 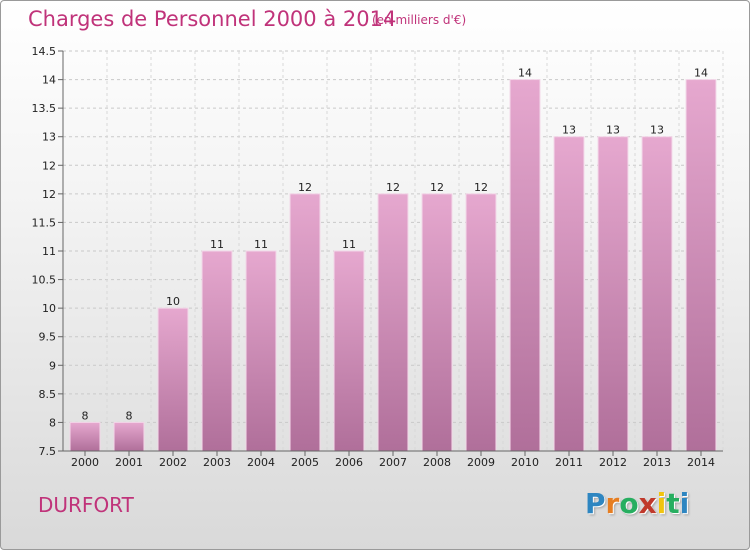 What do you see at coordinates (419, 20) in the screenshot?
I see `chart-subtitle: (en milliers d'€)` at bounding box center [419, 20].